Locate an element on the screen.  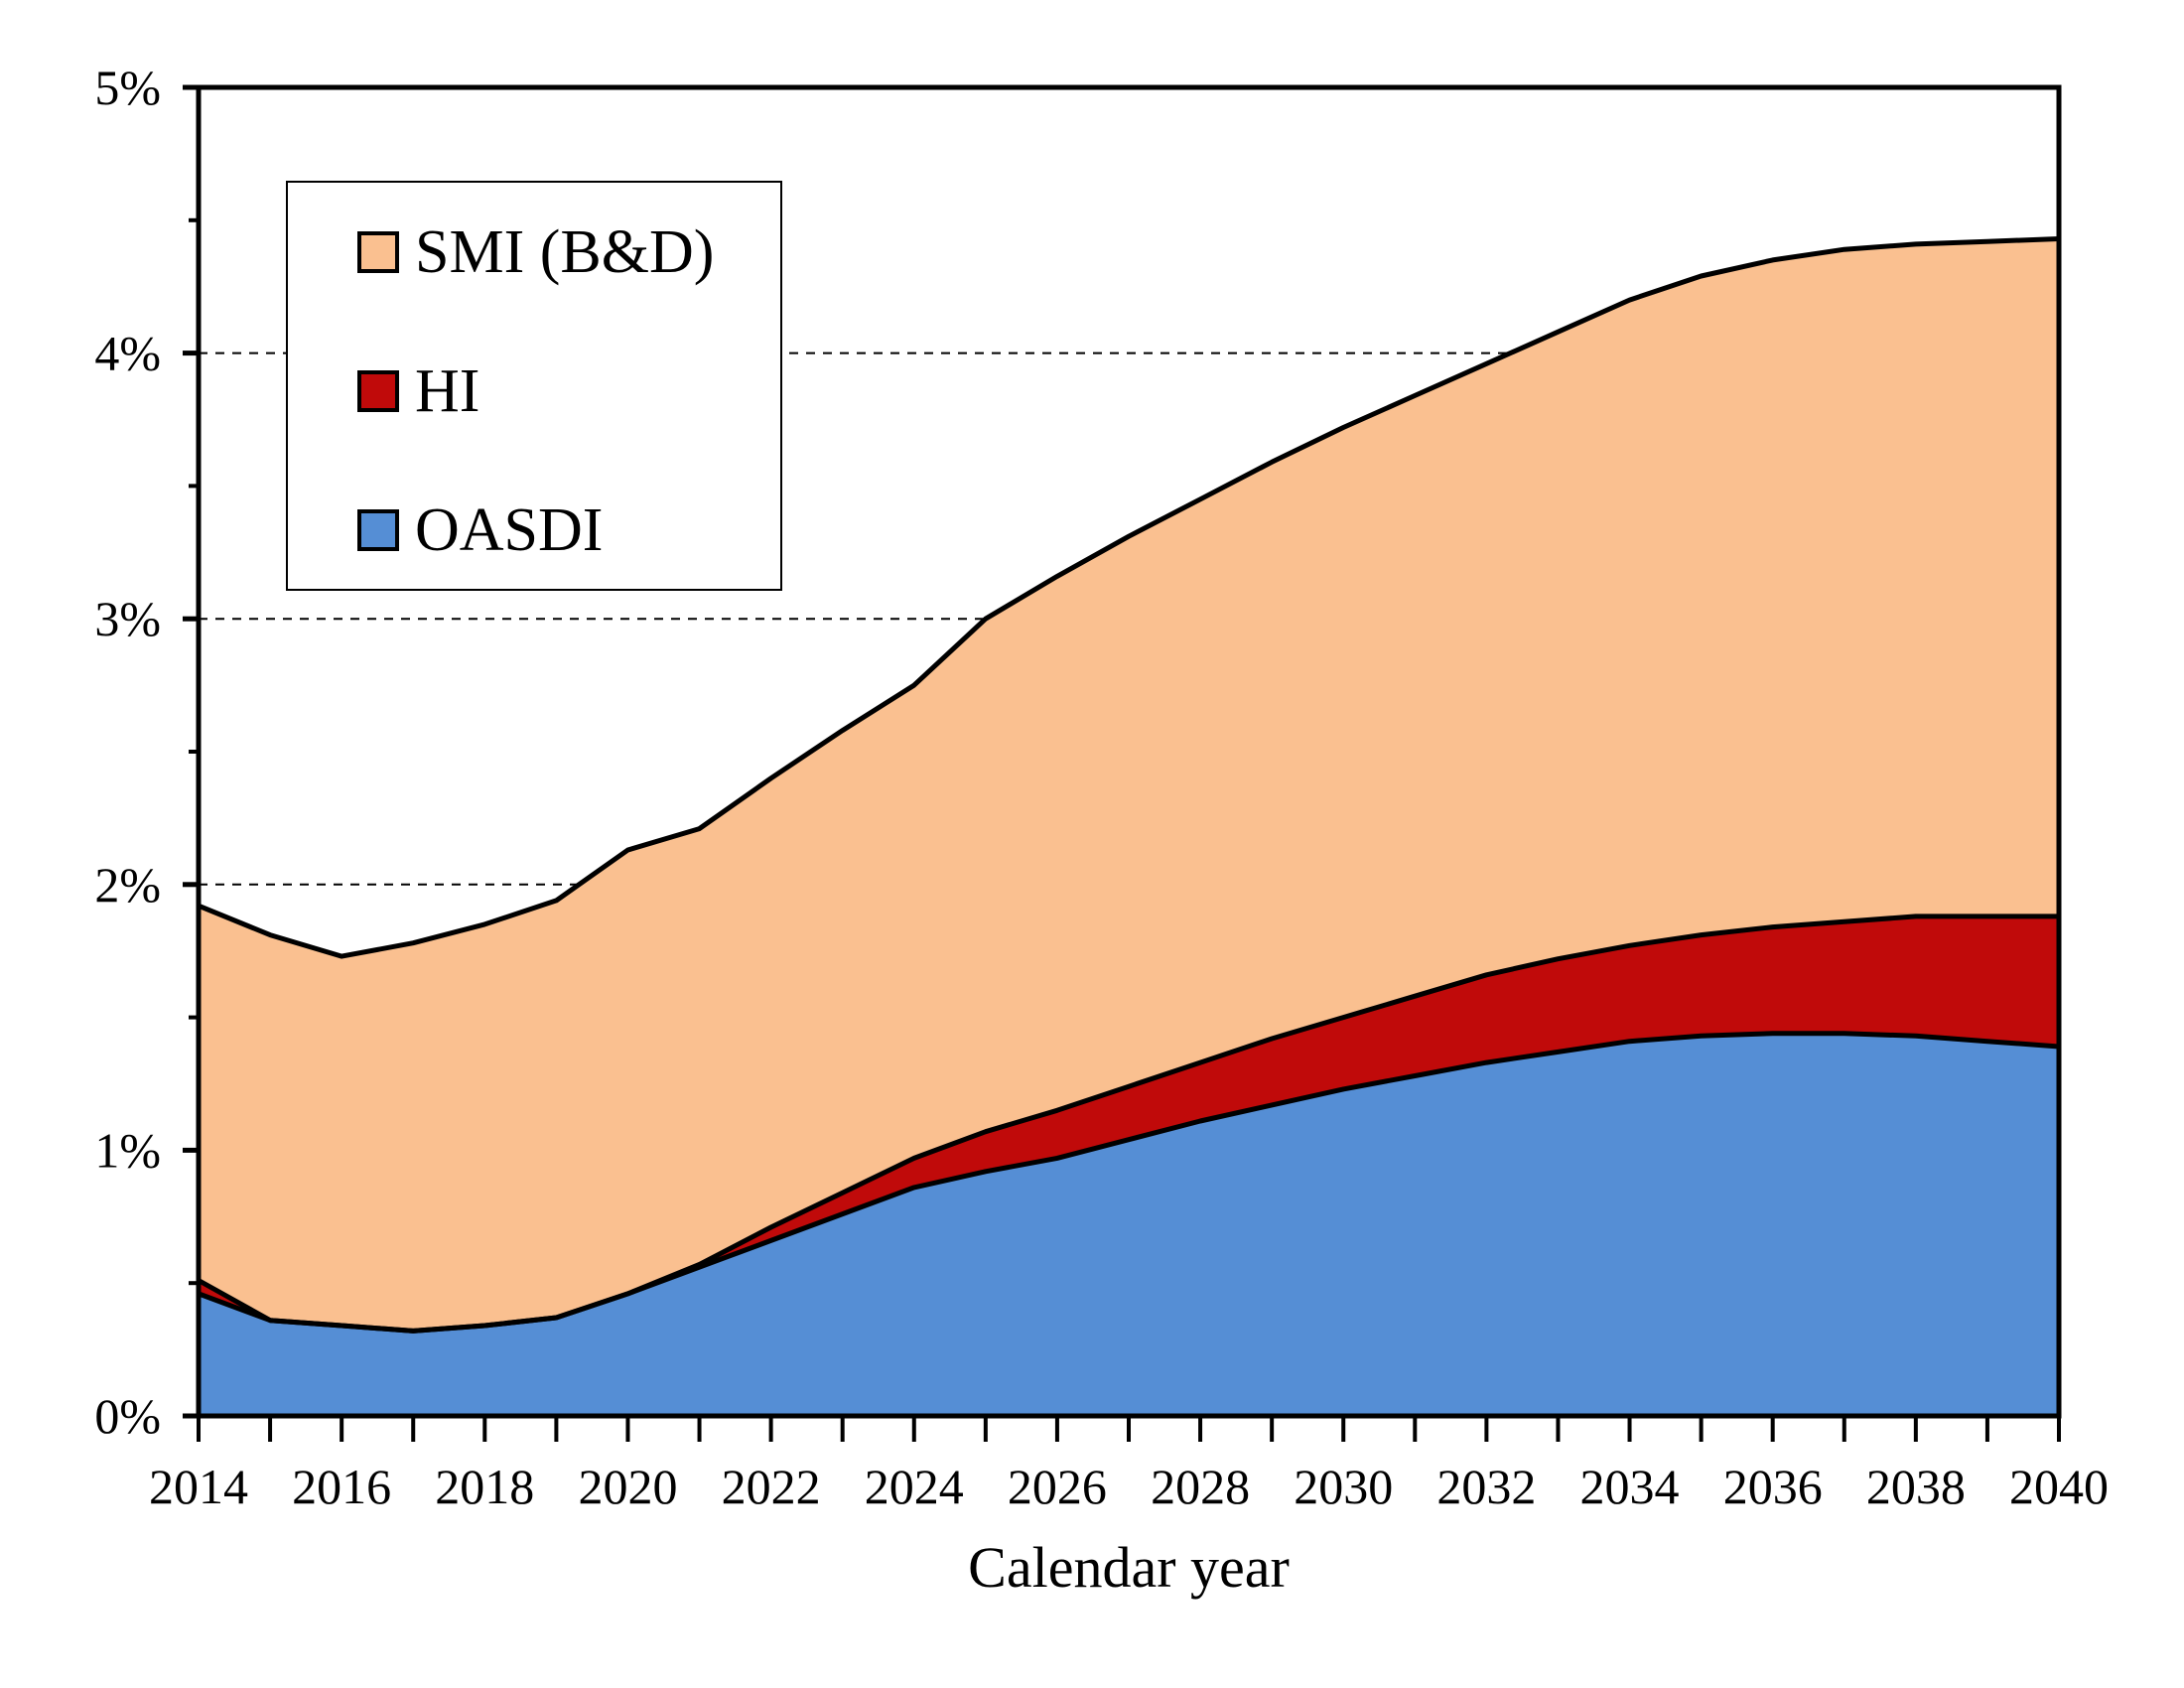
y-tick-label-2%: 2% is located at coordinates (127, 885).